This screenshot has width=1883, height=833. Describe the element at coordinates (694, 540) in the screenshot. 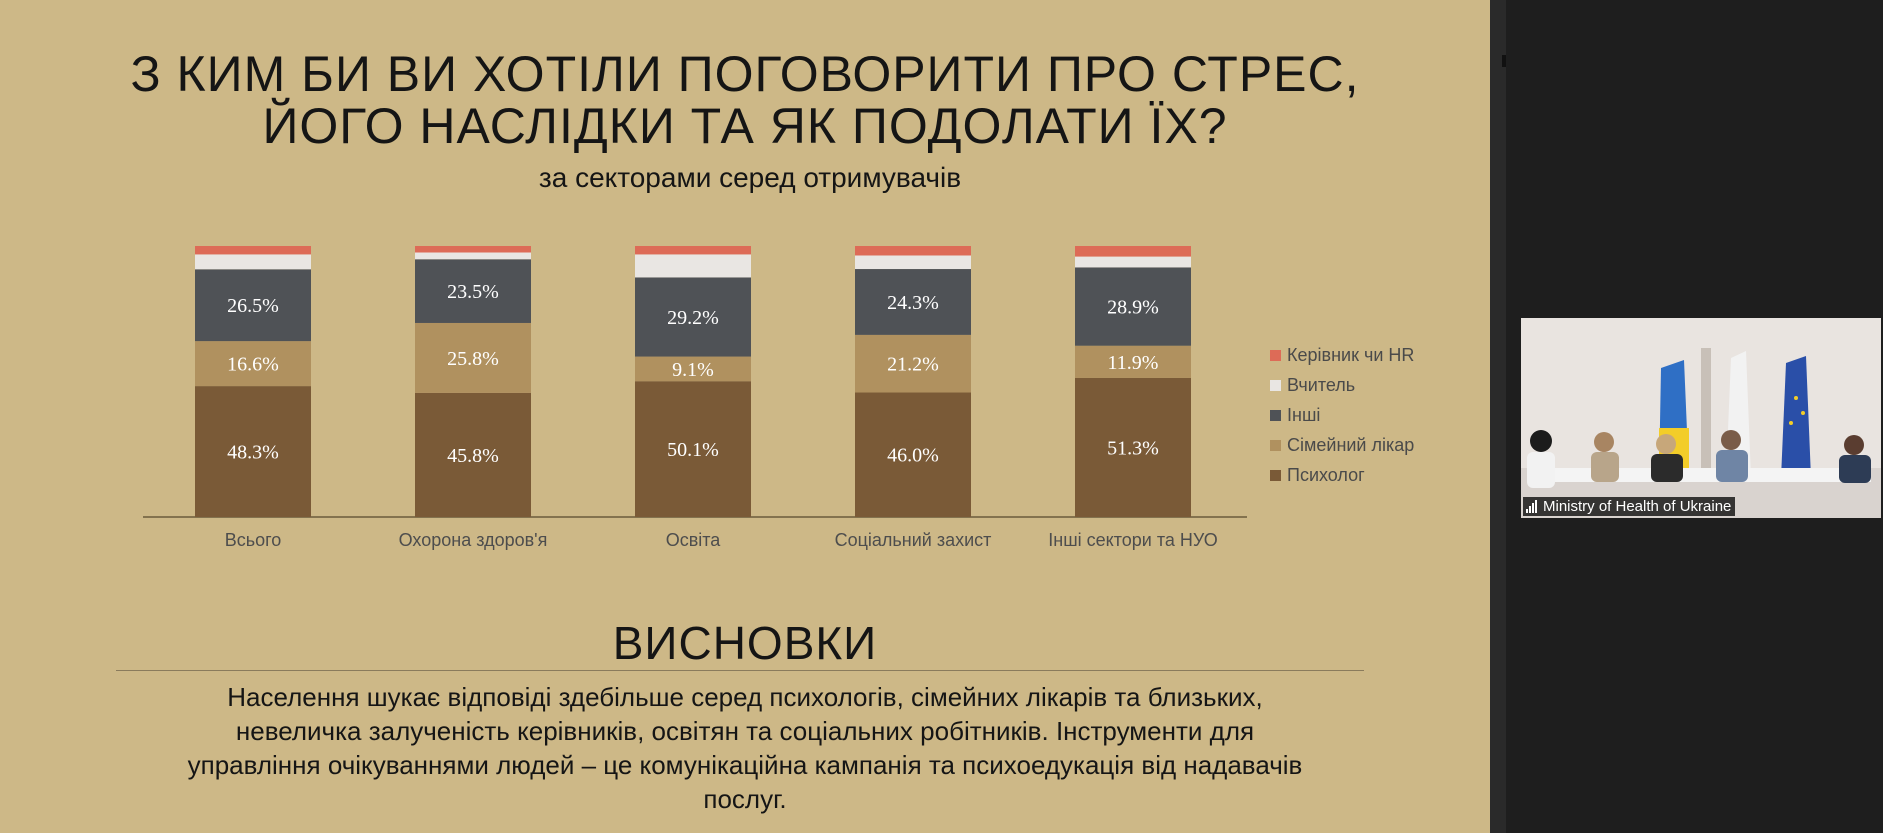

I see `x-tick-label: Освіта` at that location.